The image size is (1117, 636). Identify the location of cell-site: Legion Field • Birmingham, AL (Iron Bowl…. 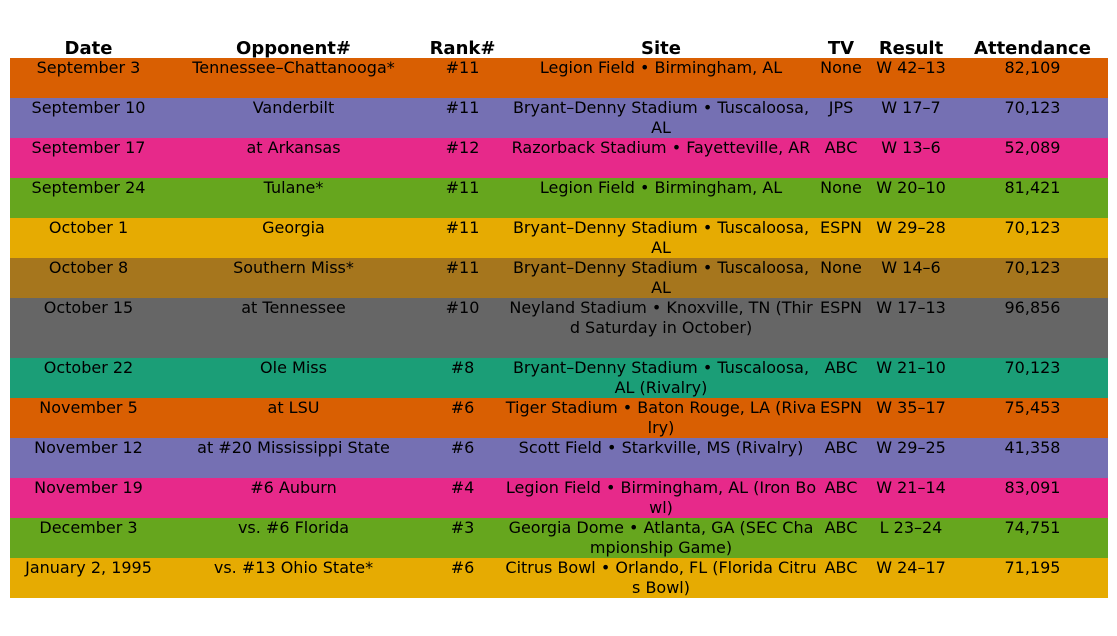
(661, 498).